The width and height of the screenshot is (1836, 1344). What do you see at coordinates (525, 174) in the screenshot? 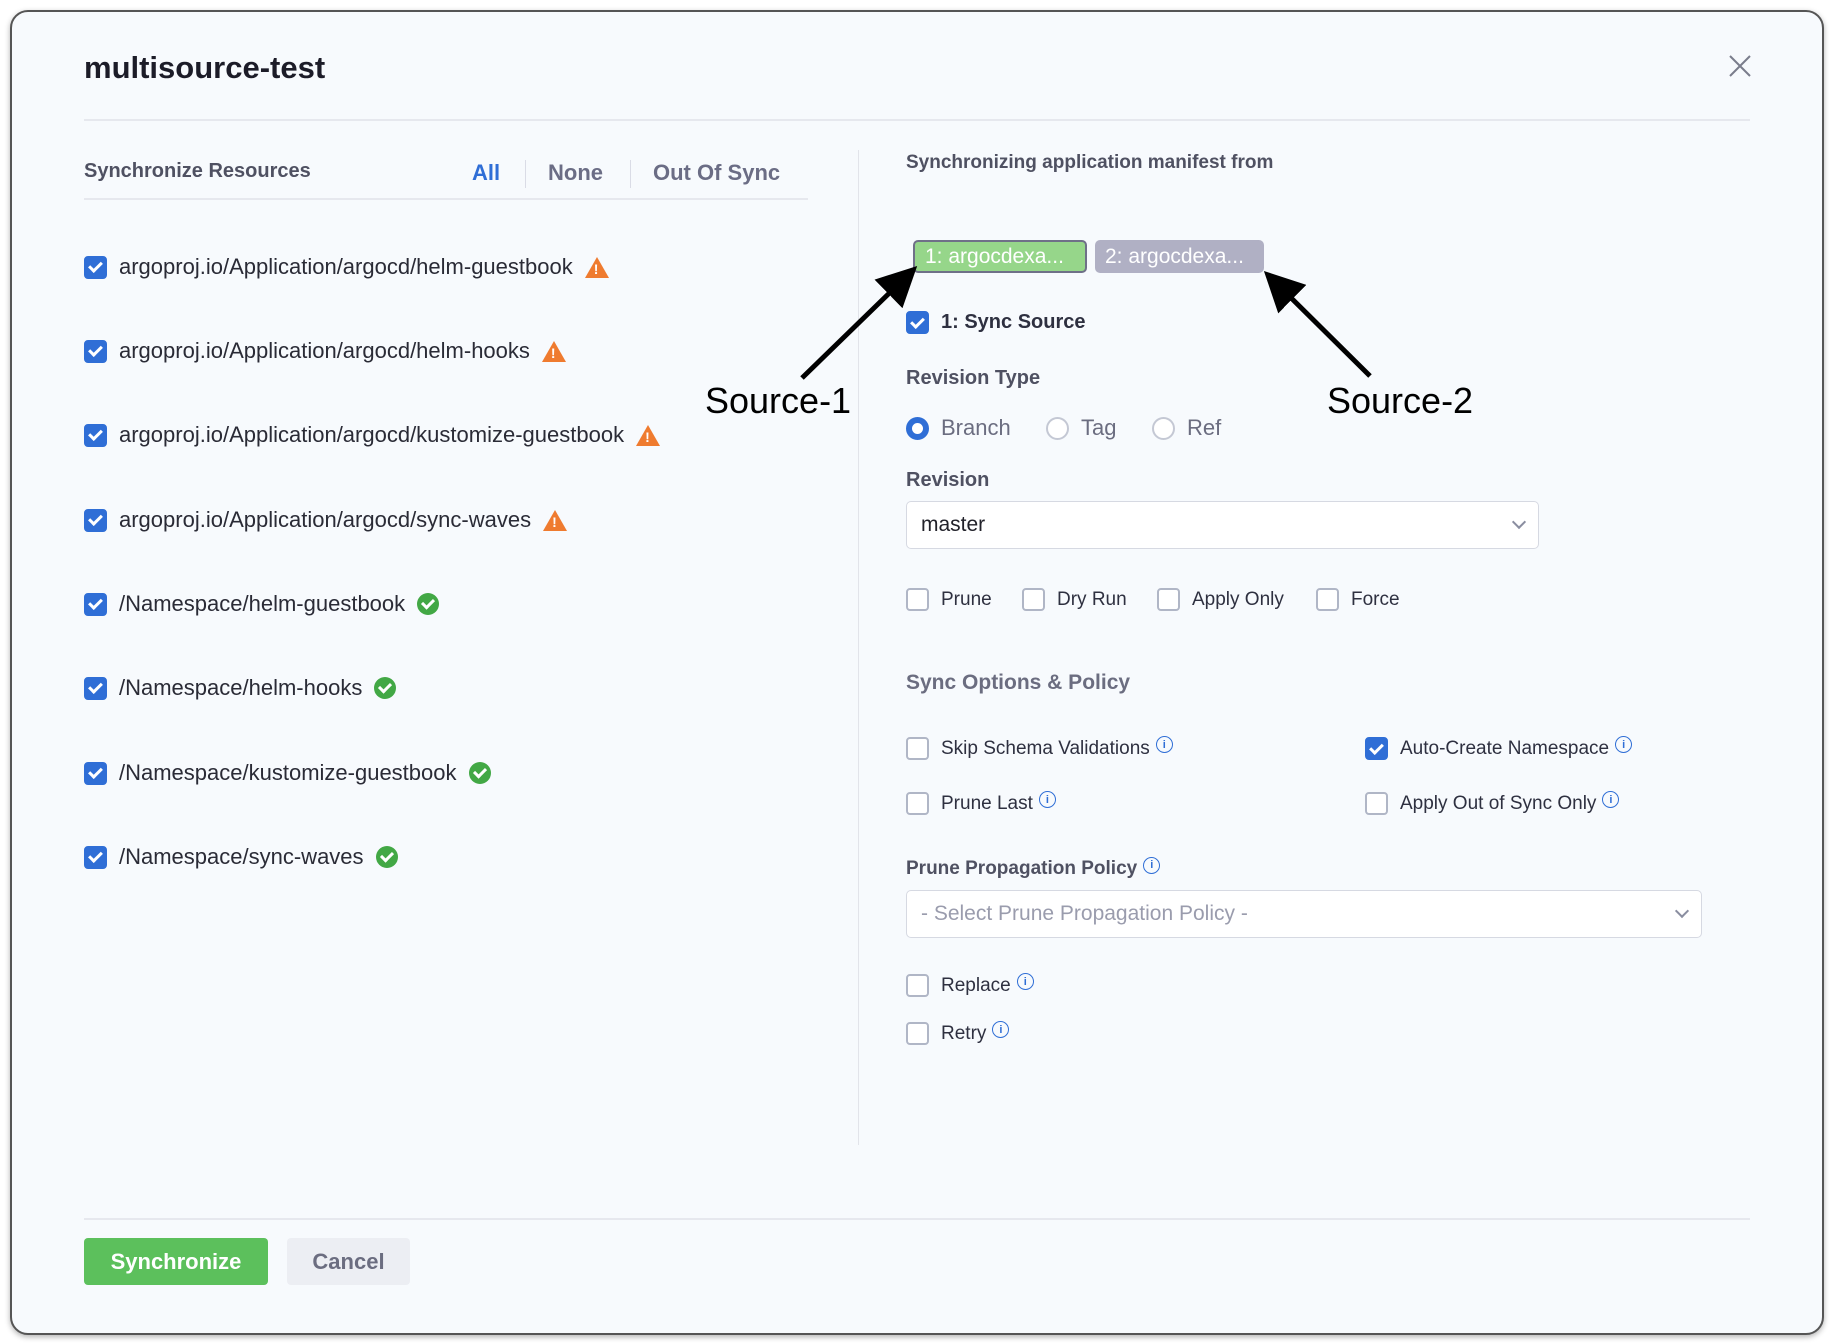
I see `tab-separator` at bounding box center [525, 174].